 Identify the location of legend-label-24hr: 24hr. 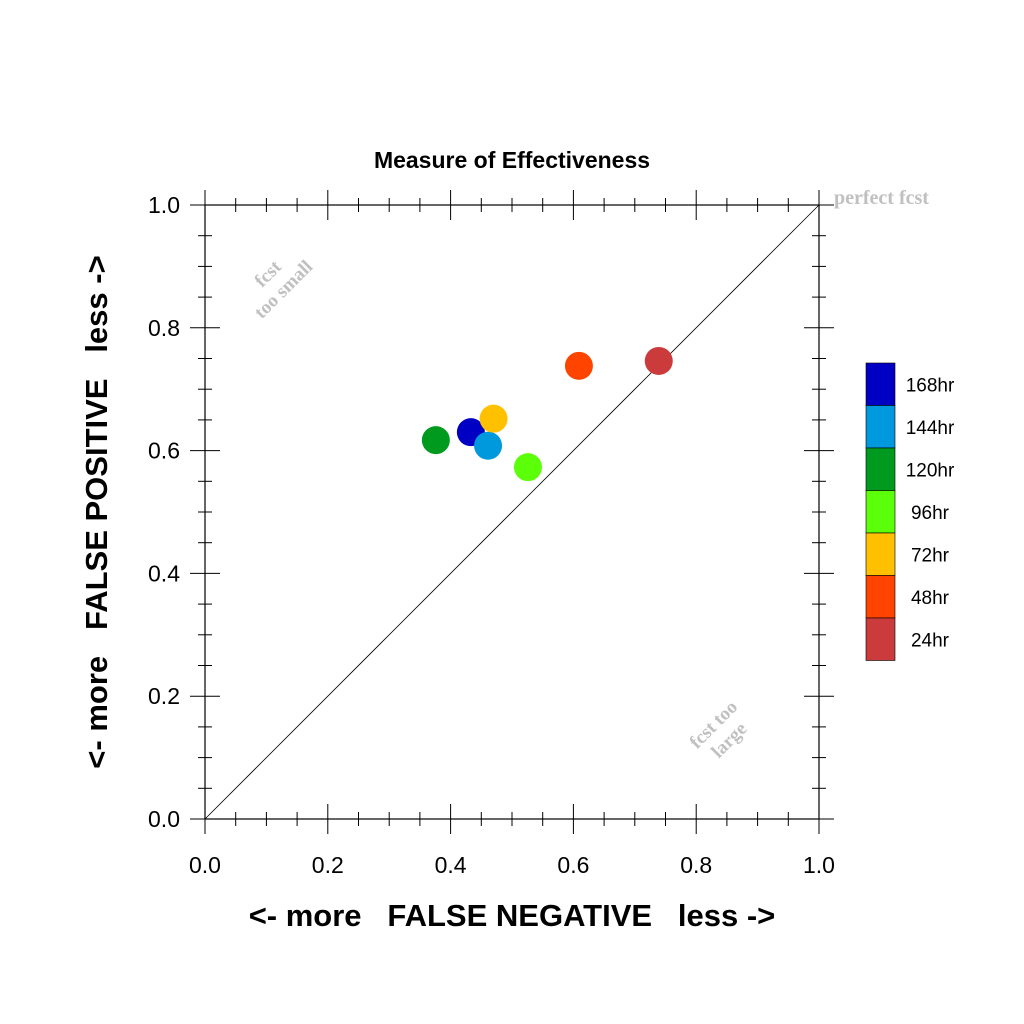
(930, 640).